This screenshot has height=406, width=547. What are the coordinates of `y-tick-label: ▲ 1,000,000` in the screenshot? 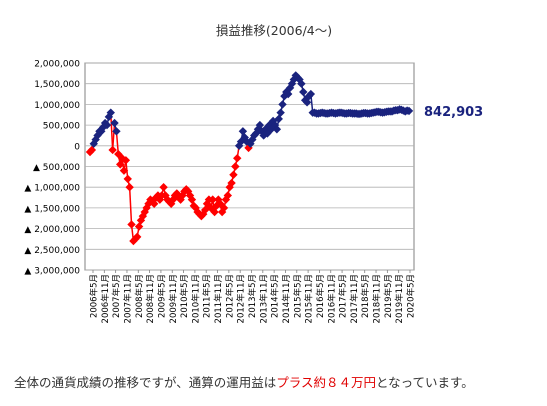 It's located at (52, 189).